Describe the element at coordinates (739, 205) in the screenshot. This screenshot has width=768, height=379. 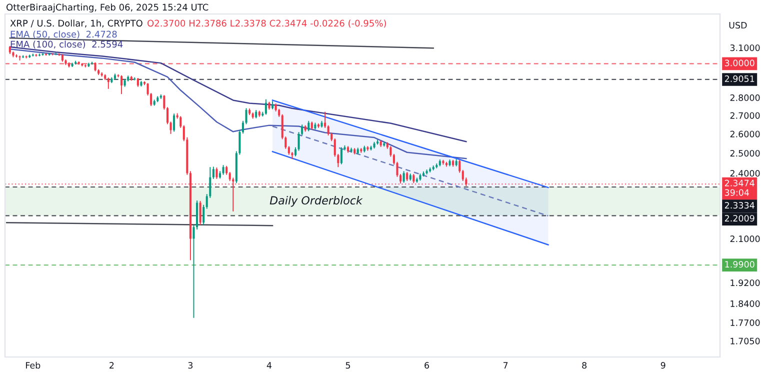
I see `ref-line-label: 2.3334` at that location.